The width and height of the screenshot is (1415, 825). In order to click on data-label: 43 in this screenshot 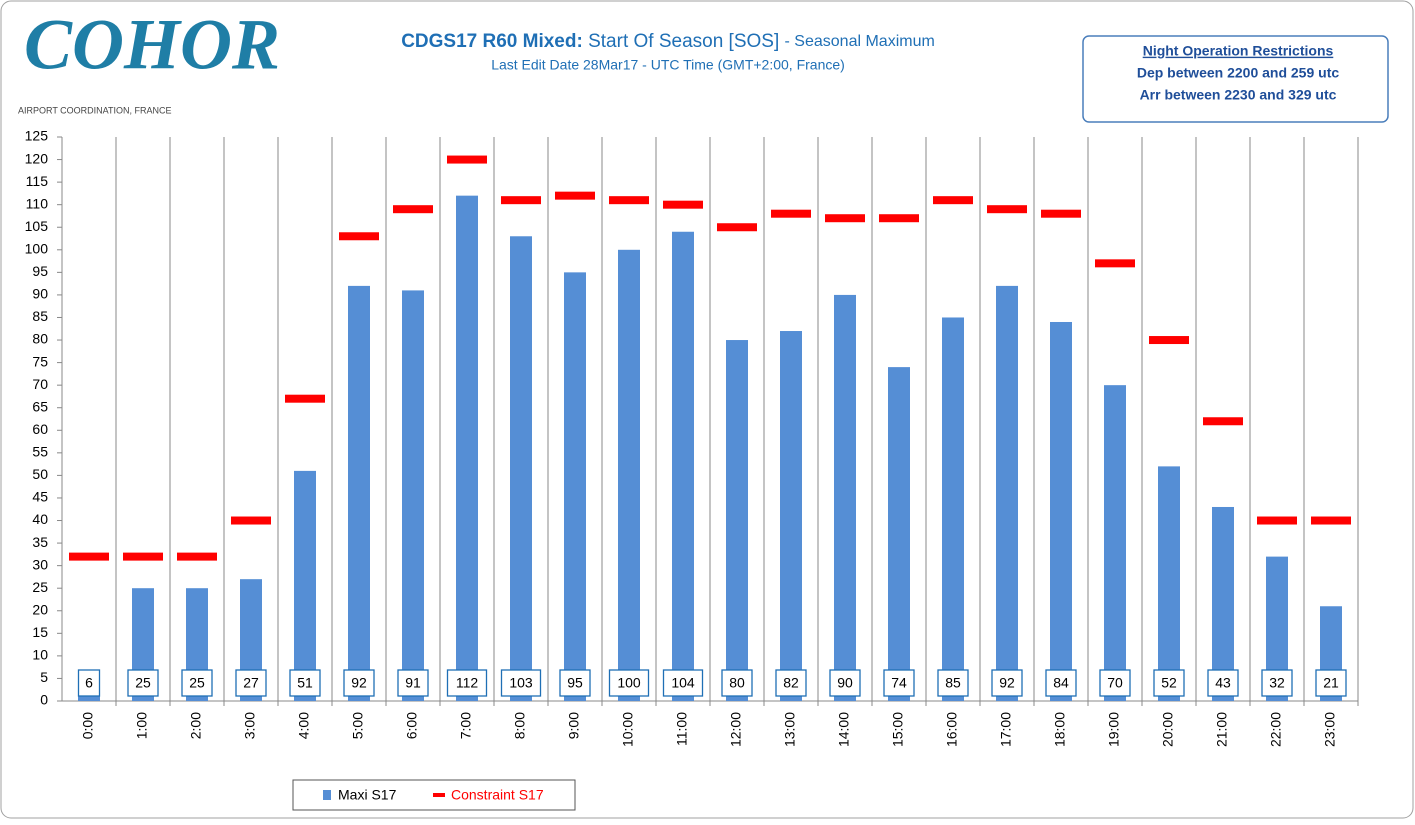, I will do `click(1223, 683)`.